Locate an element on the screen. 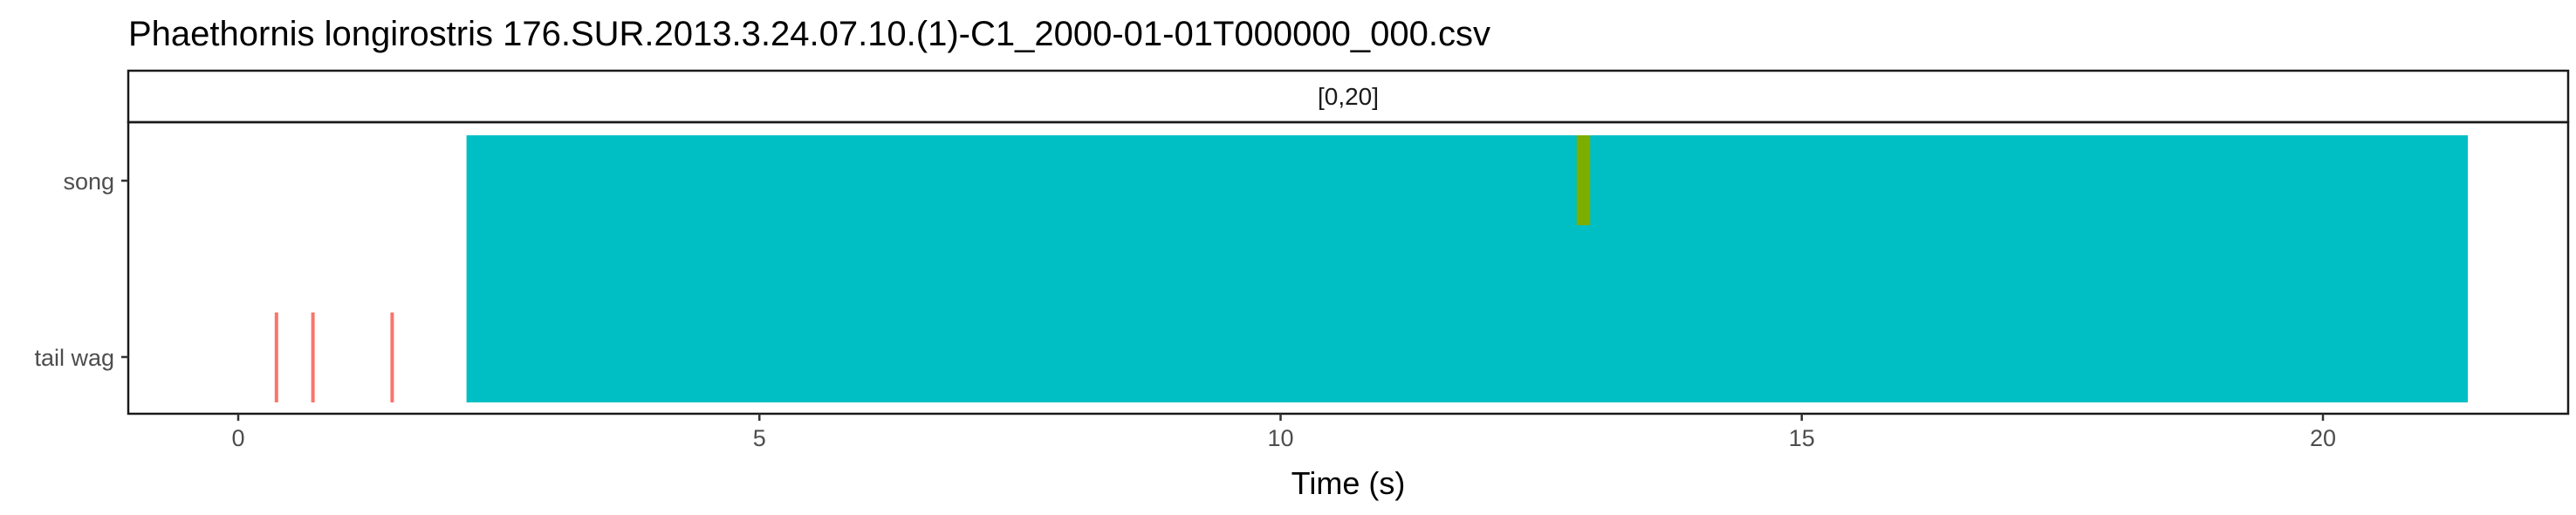 This screenshot has width=2576, height=515. x-tick-label-20: 20 is located at coordinates (2323, 438).